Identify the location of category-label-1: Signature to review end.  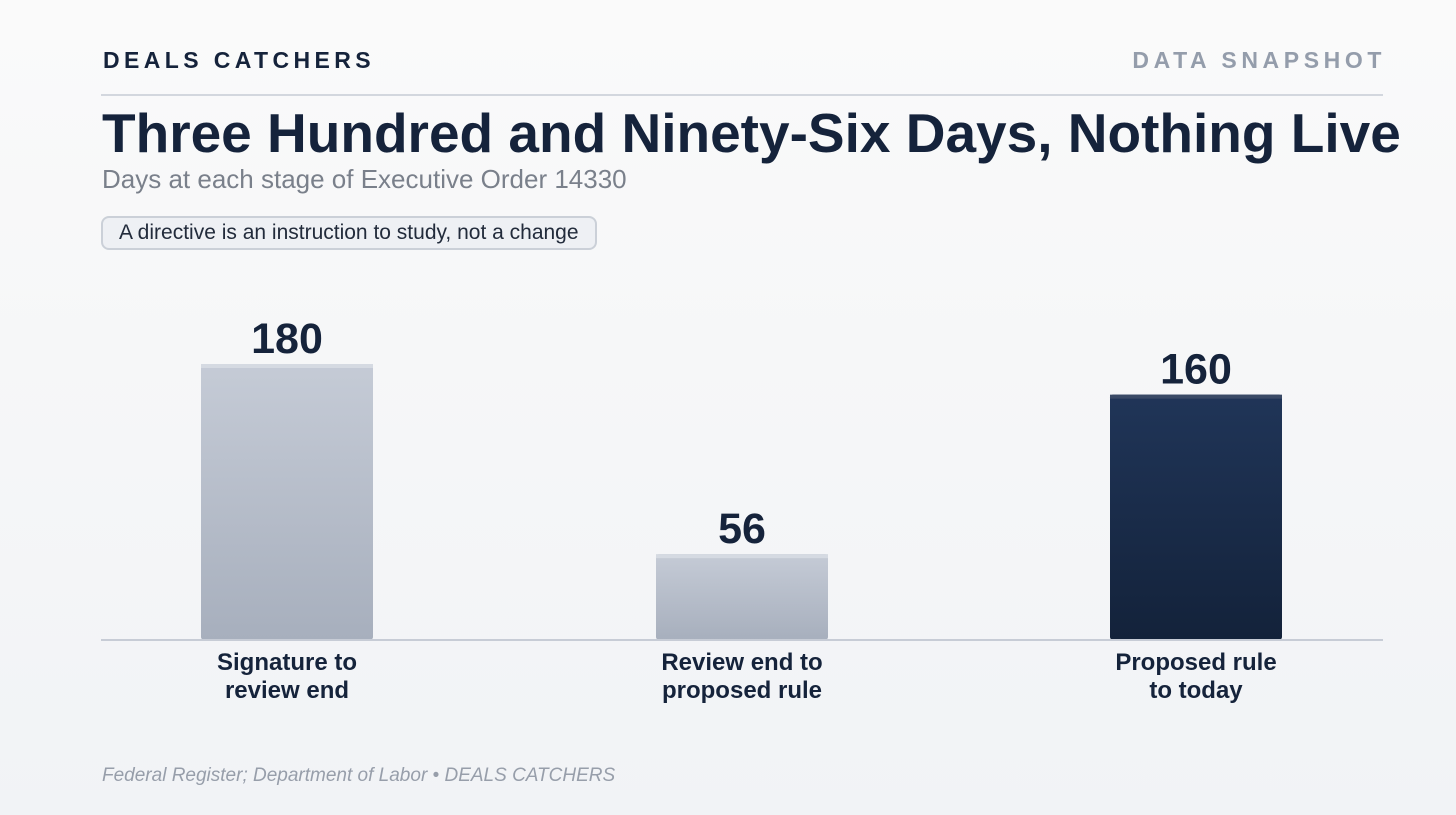
(287, 676).